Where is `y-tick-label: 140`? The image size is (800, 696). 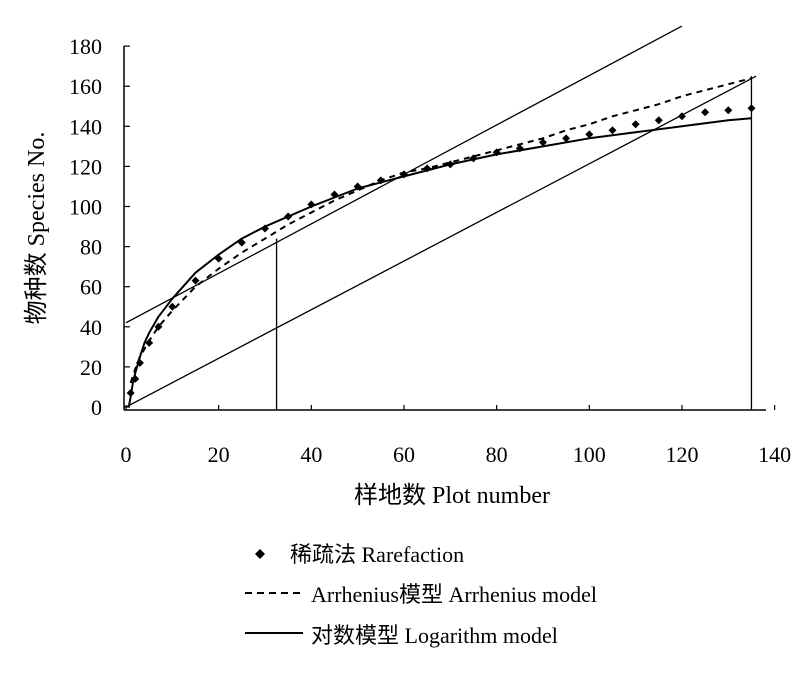 y-tick-label: 140 is located at coordinates (85, 126).